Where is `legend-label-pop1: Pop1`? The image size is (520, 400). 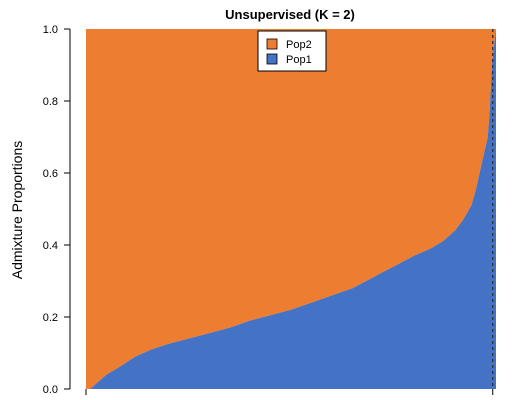 legend-label-pop1: Pop1 is located at coordinates (299, 60).